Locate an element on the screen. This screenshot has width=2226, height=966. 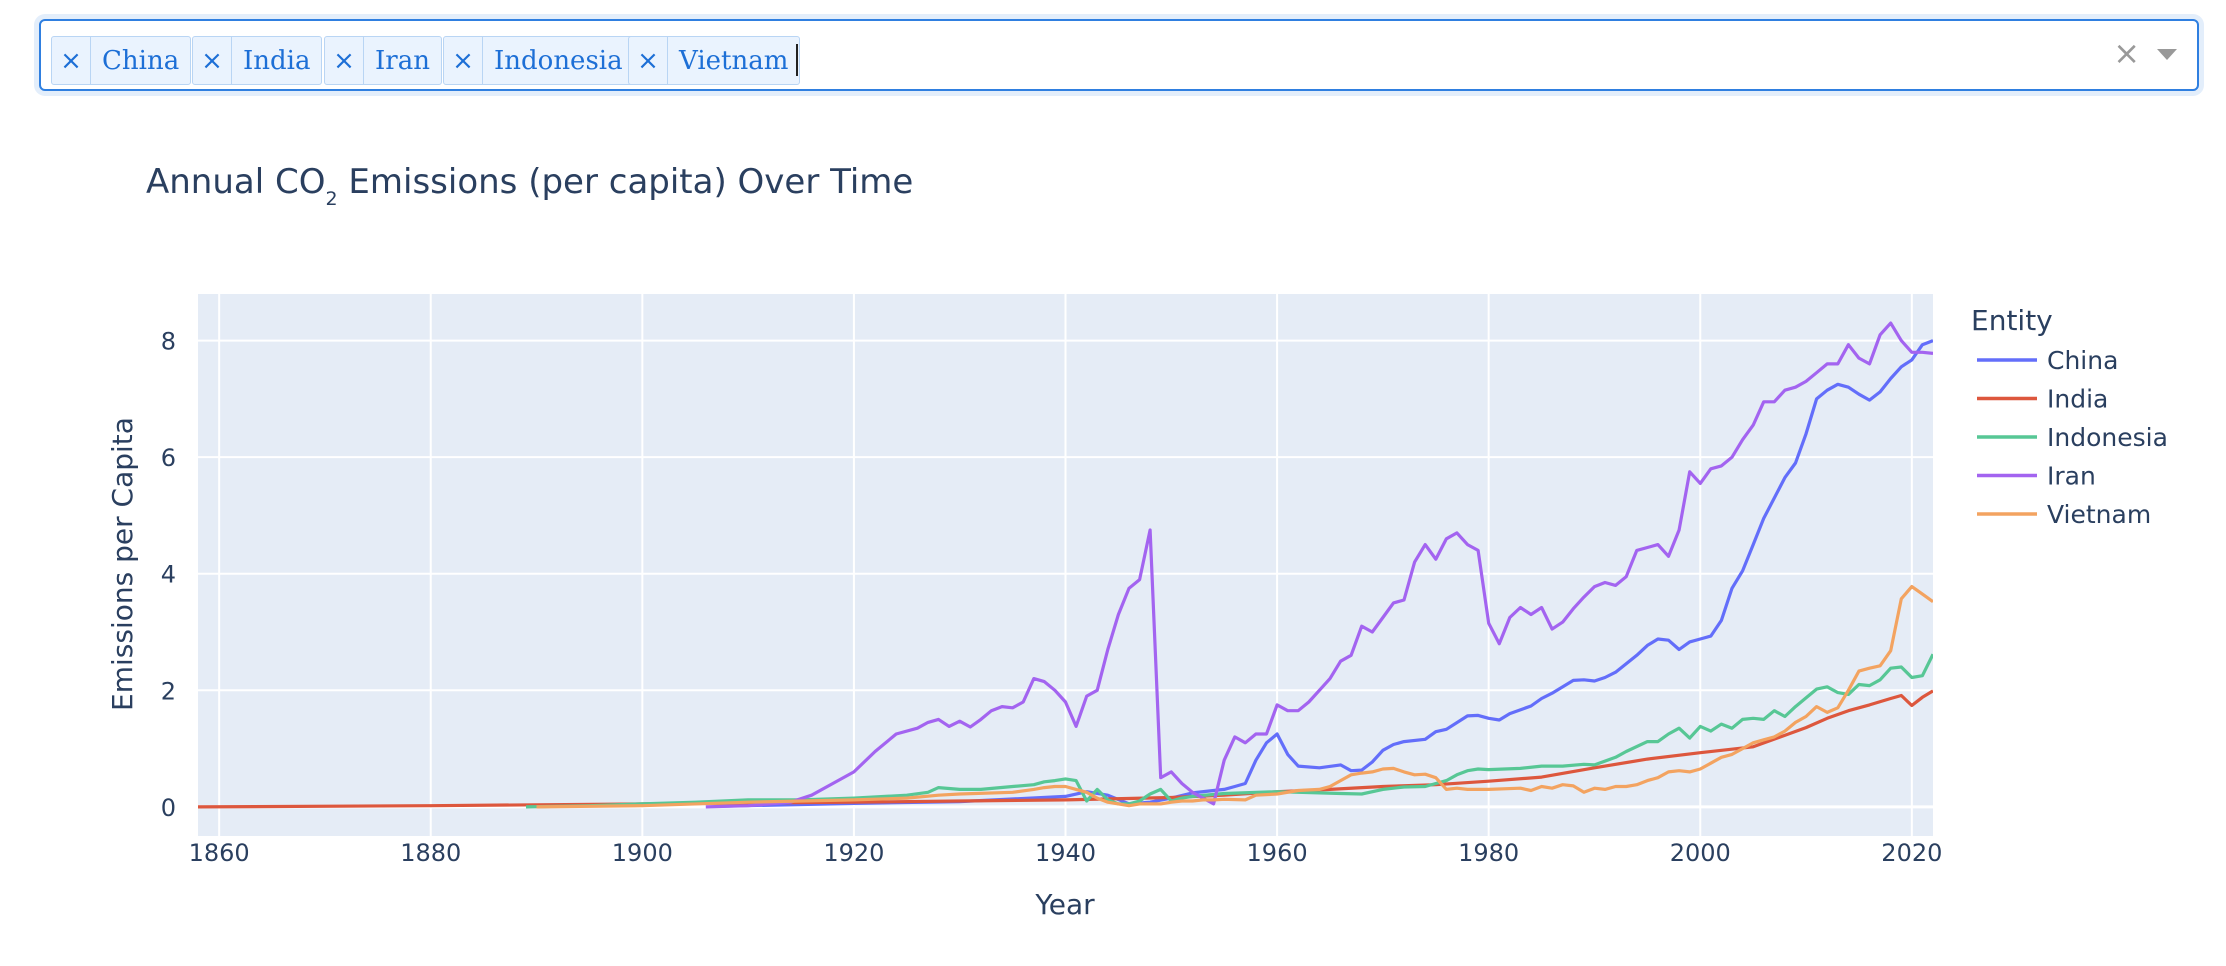
remove-vietnam-icon: × is located at coordinates (648, 60).